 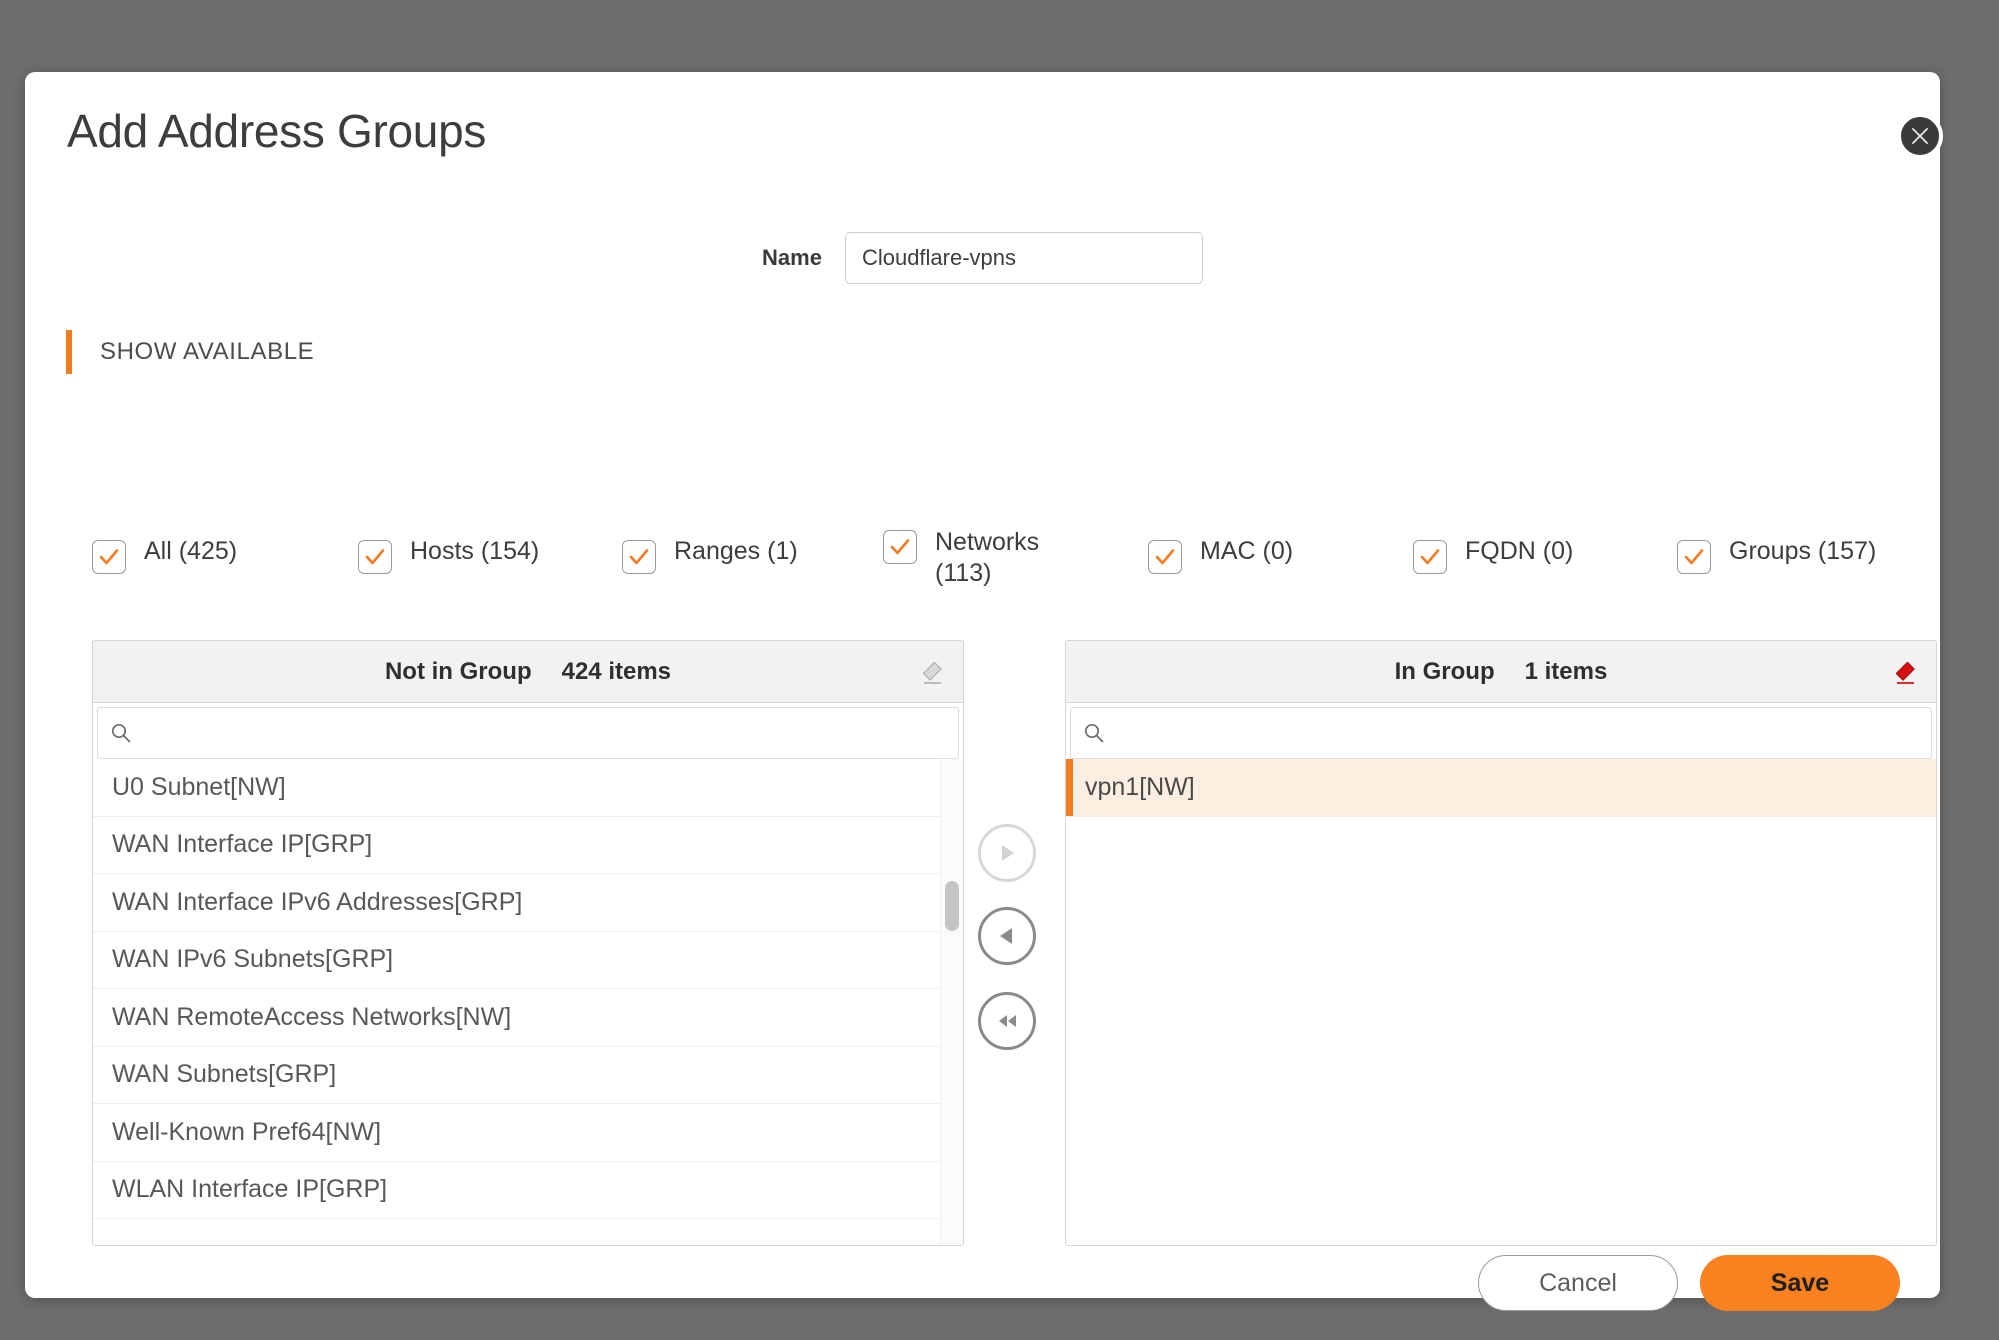 What do you see at coordinates (528, 1133) in the screenshot?
I see `list-item: Well-Known Pref64[NW]` at bounding box center [528, 1133].